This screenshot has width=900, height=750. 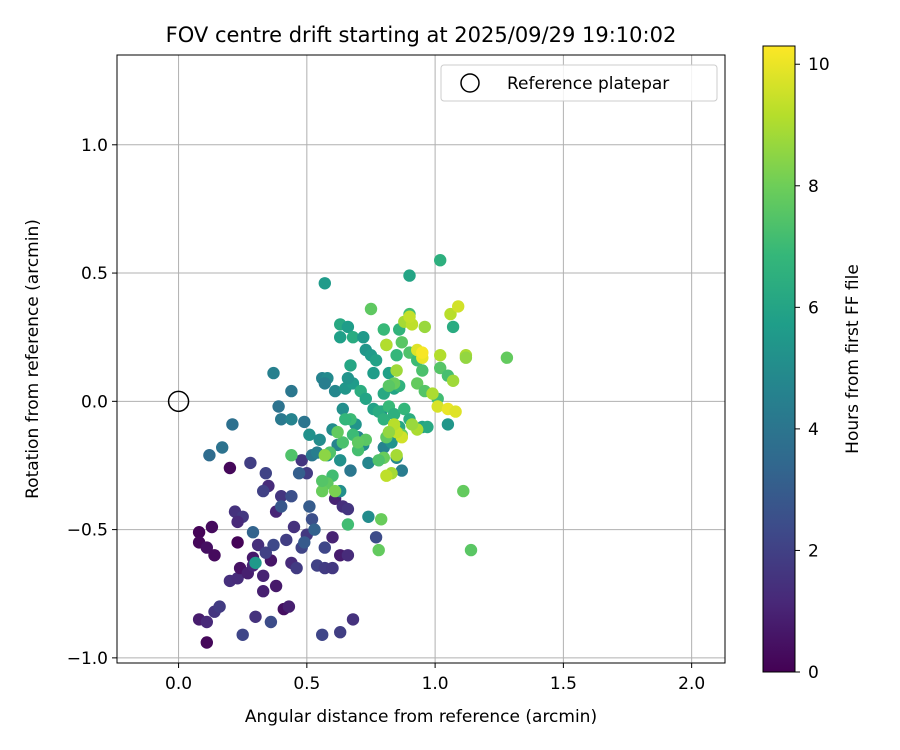 I want to click on colorbar-tick-label: 8, so click(x=813, y=187).